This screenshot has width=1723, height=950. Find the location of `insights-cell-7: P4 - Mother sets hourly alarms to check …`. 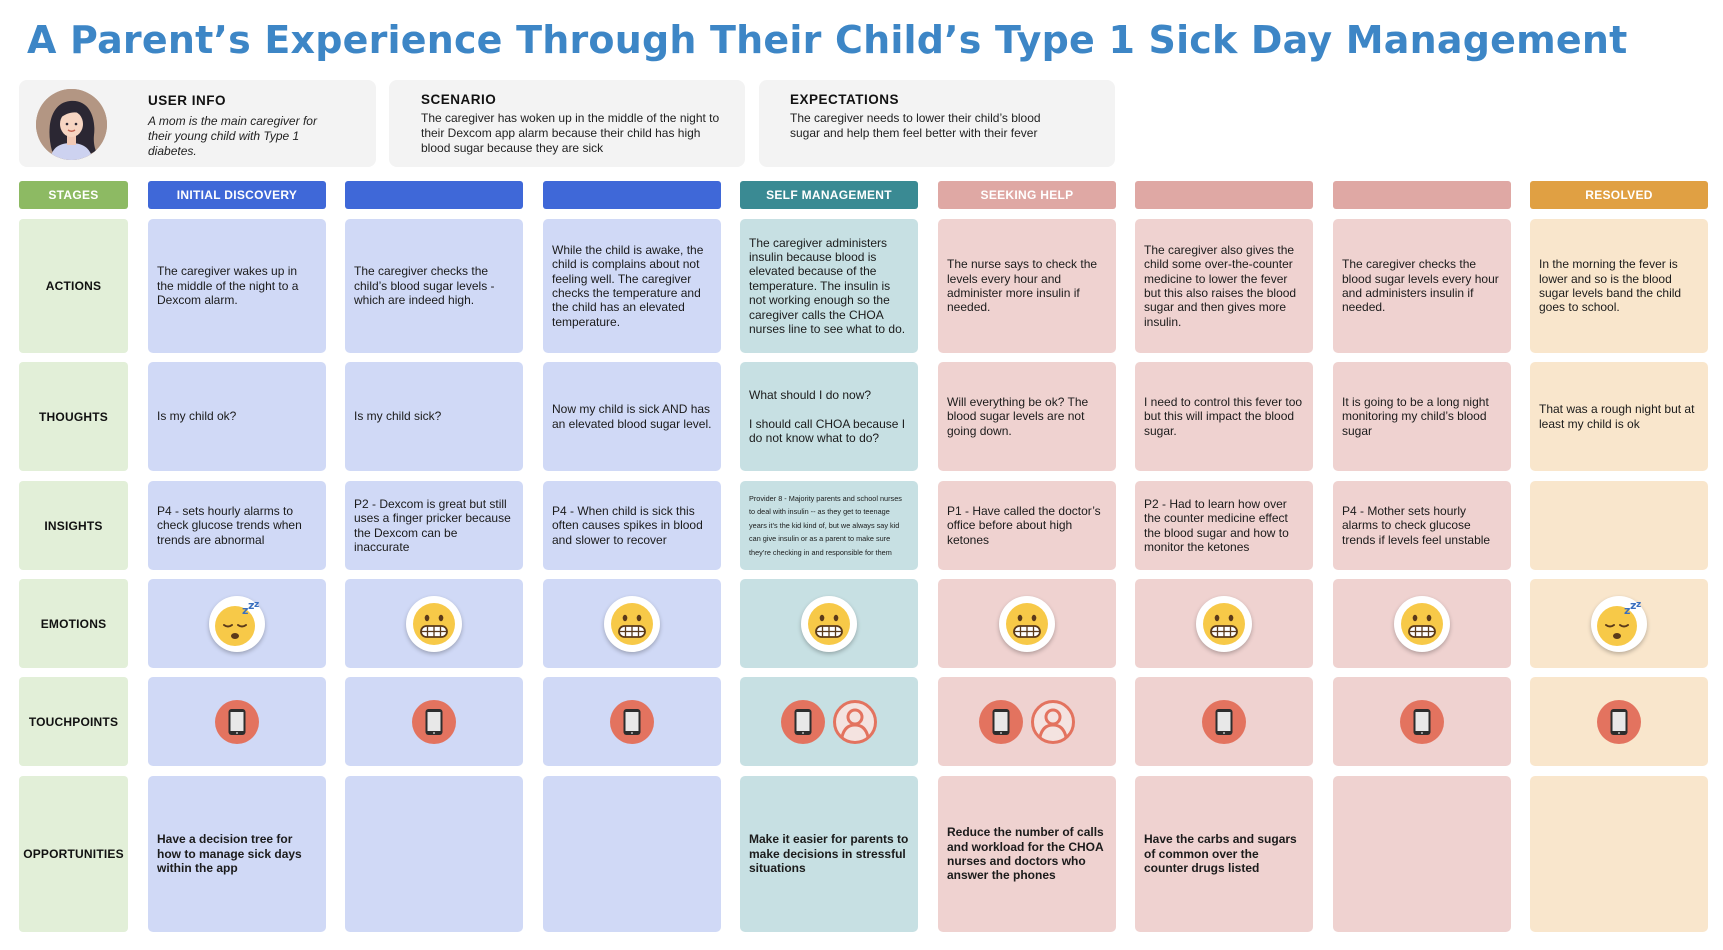

insights-cell-7: P4 - Mother sets hourly alarms to check … is located at coordinates (1422, 525).